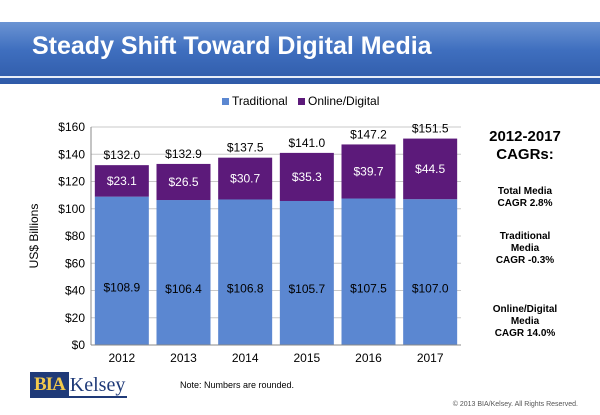  I want to click on x-tick-label: 2015, so click(306, 358).